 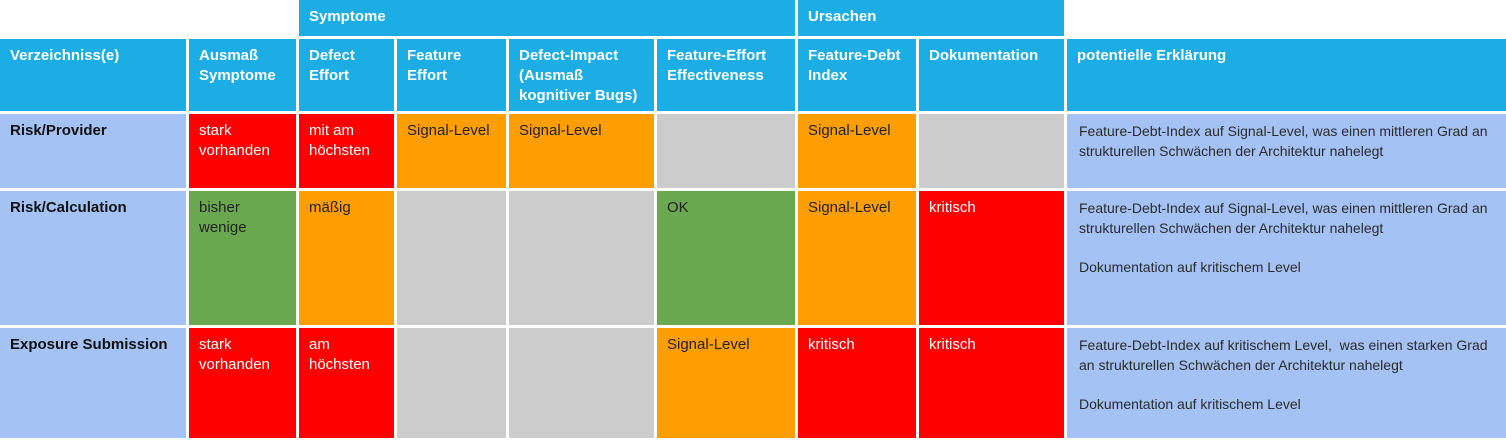 What do you see at coordinates (346, 258) in the screenshot?
I see `cell-risk-calculation-defect-effort: mäßig` at bounding box center [346, 258].